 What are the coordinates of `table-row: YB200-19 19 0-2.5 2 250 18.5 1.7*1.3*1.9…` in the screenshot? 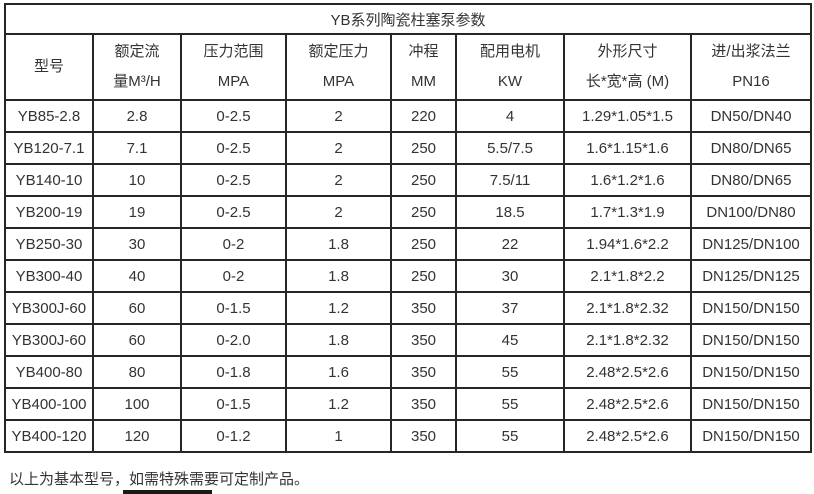 It's located at (408, 212).